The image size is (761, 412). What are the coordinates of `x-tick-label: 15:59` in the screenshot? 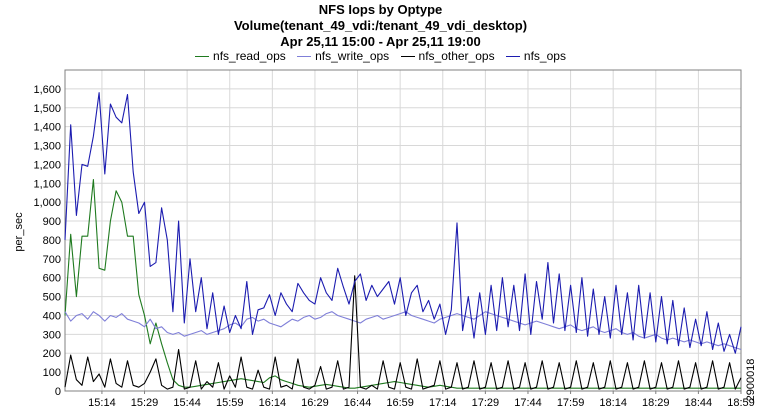 It's located at (230, 403).